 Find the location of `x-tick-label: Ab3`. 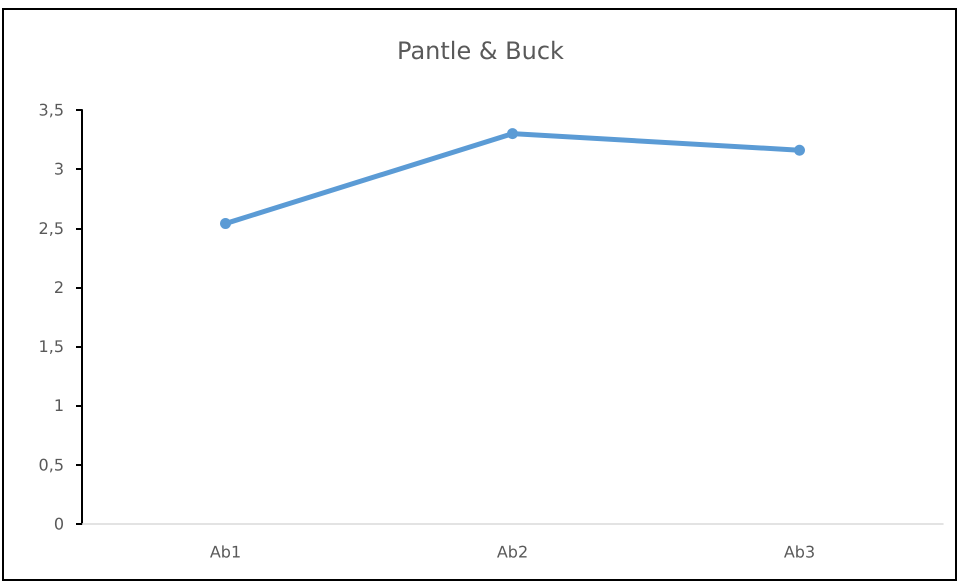

x-tick-label: Ab3 is located at coordinates (800, 552).